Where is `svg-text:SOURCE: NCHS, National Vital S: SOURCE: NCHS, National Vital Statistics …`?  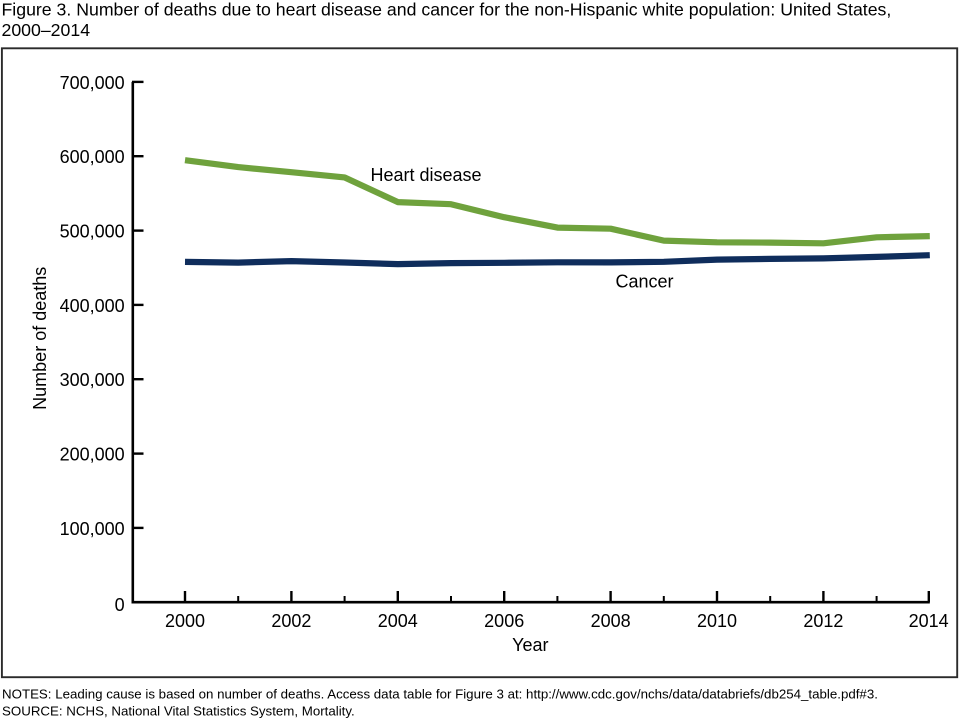
svg-text:SOURCE: NCHS, National Vital S: SOURCE: NCHS, National Vital Statistics … is located at coordinates (178, 711).